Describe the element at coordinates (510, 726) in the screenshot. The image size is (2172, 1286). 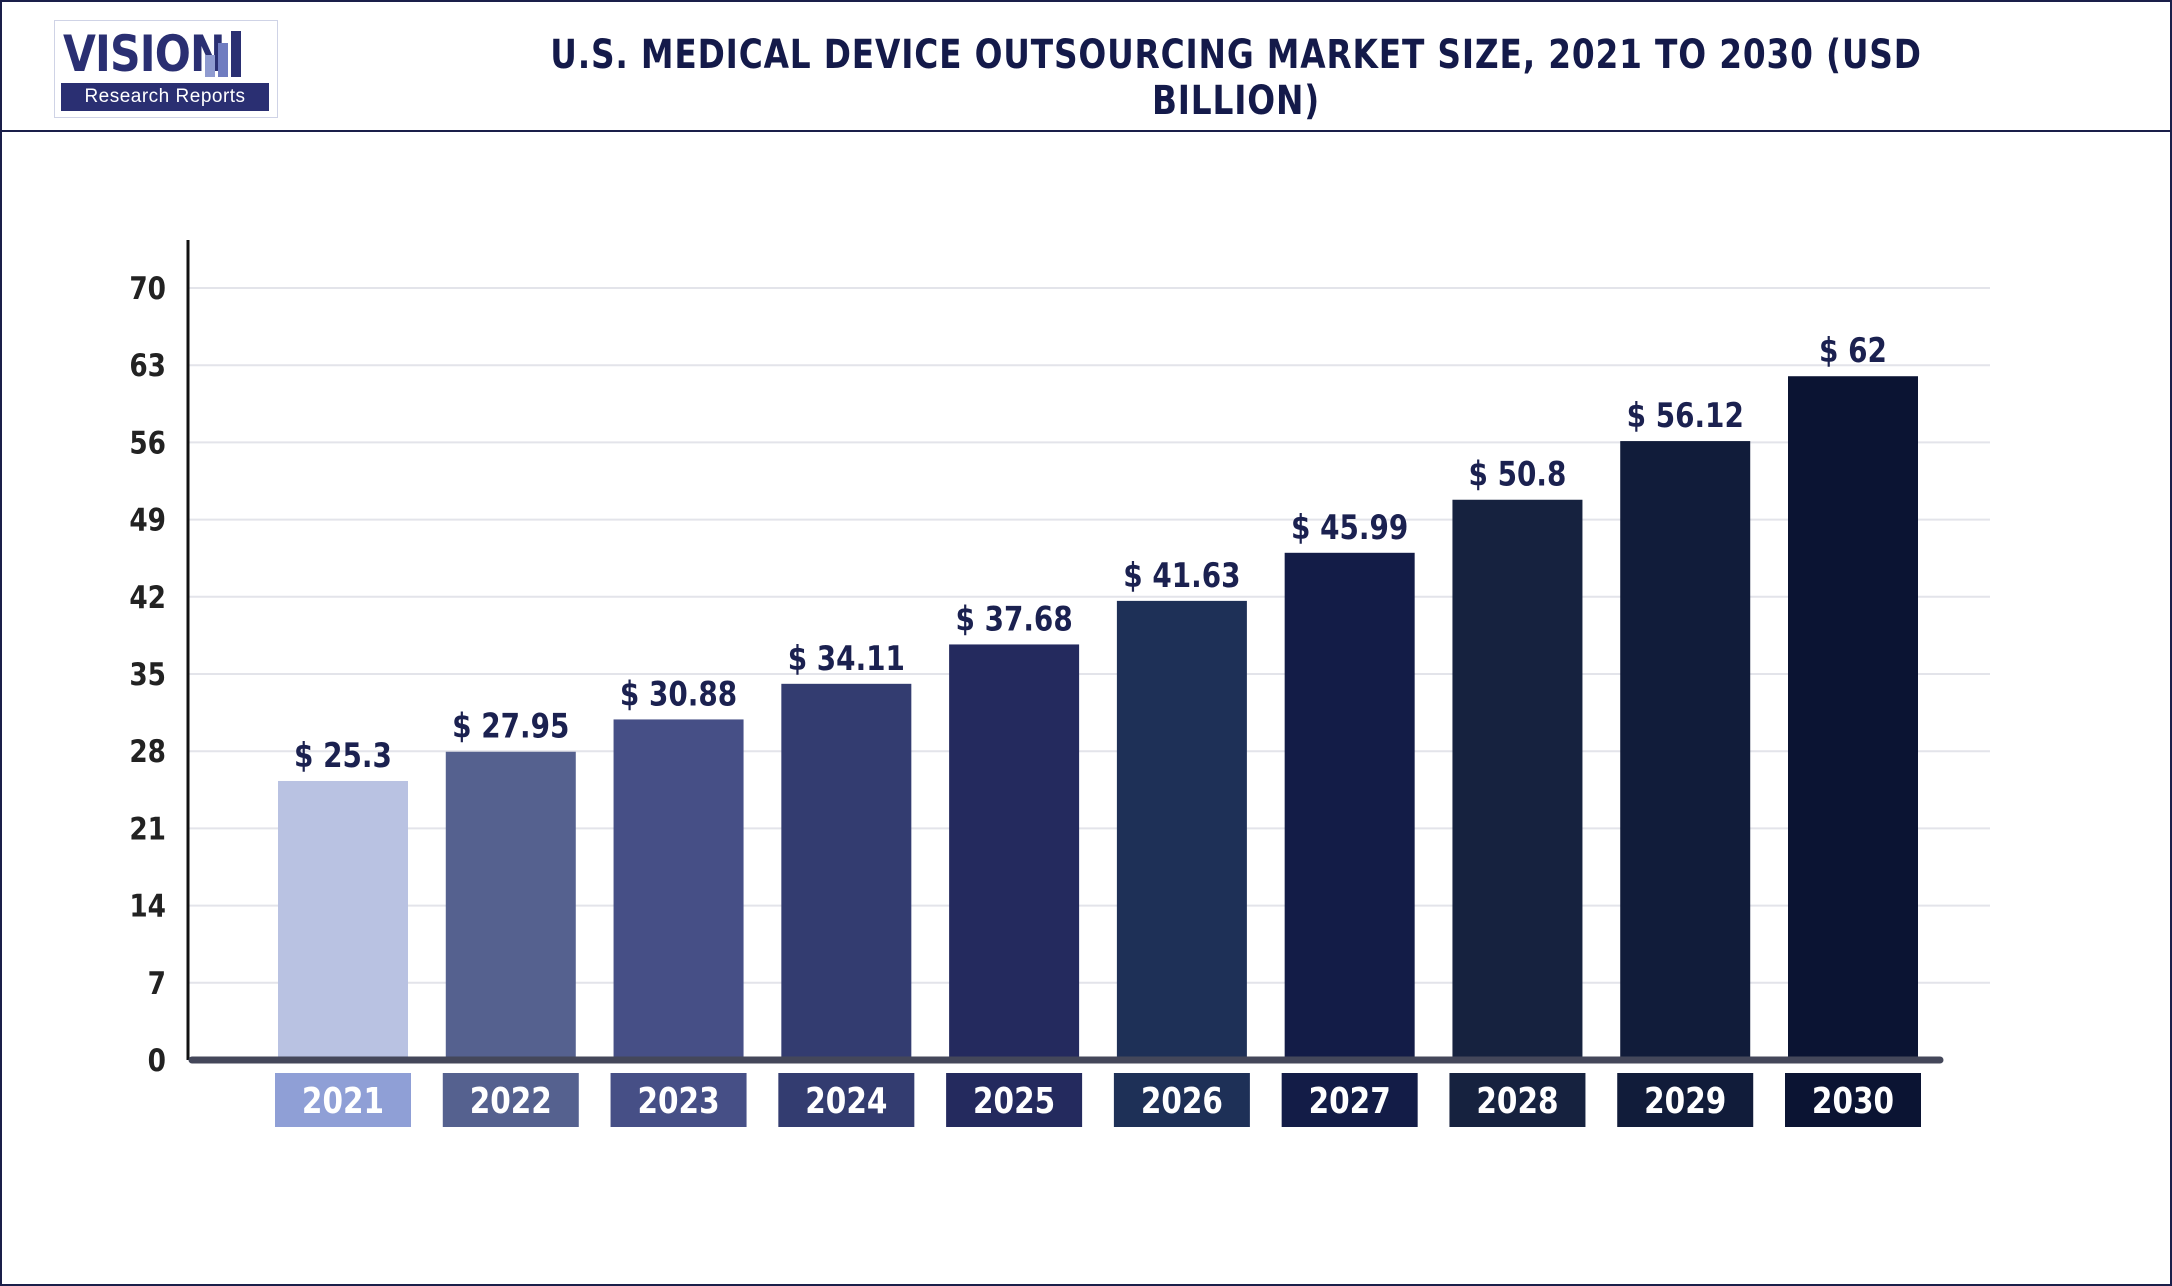
I see `data-label: $ 27.95` at that location.